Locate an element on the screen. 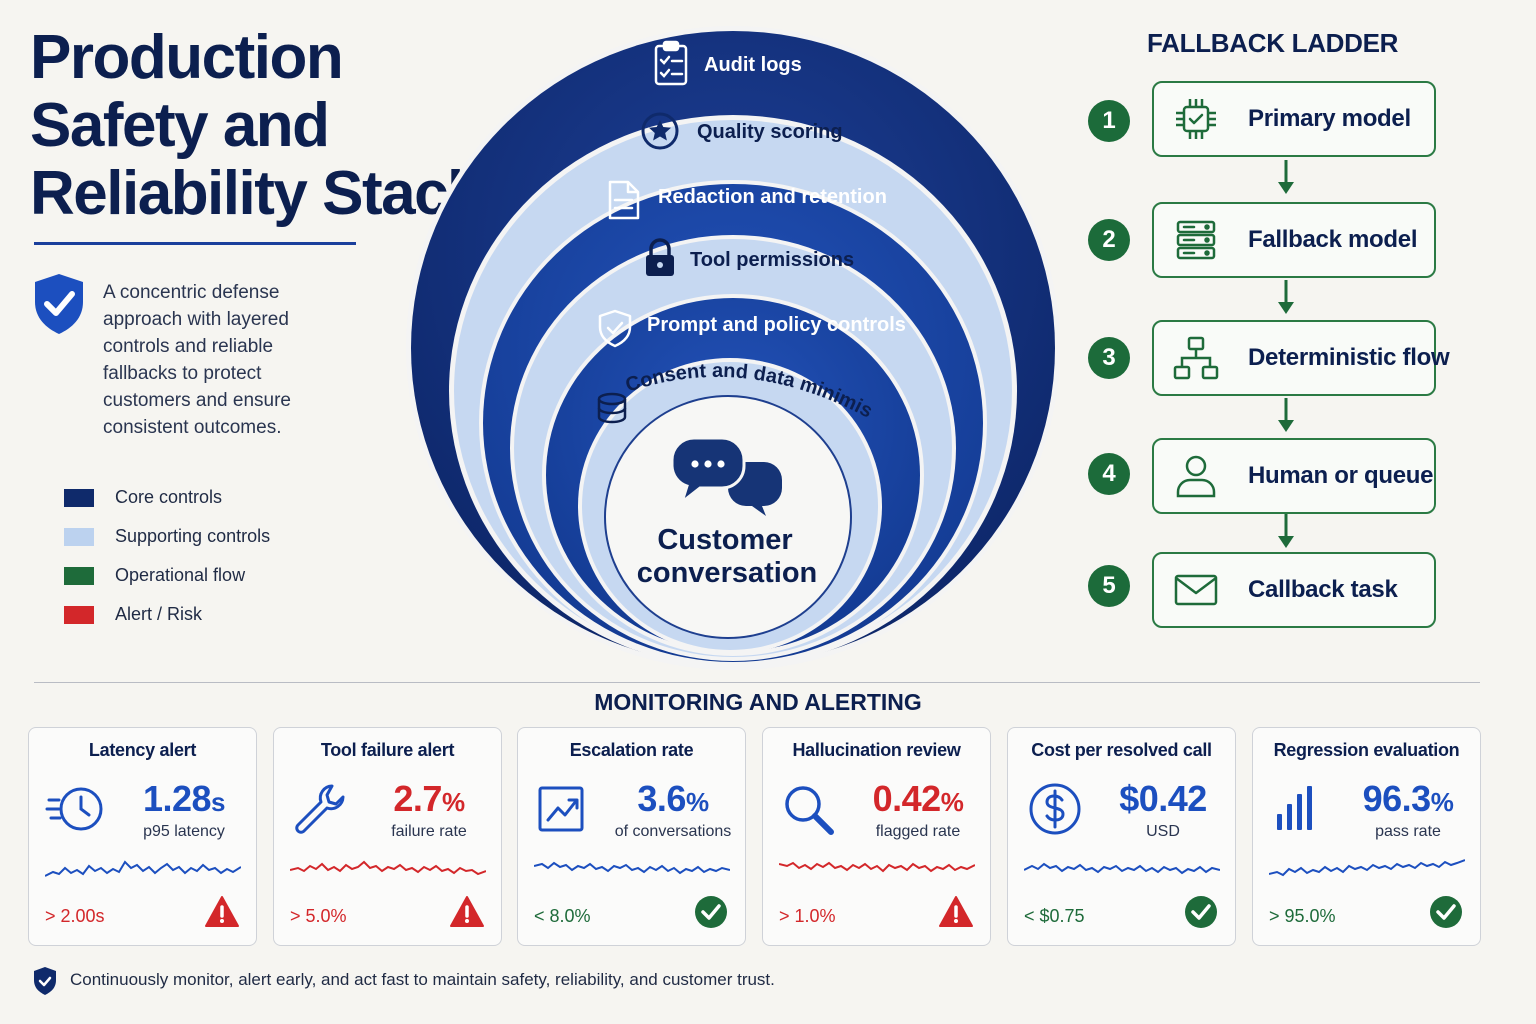 The width and height of the screenshot is (1536, 1024). monitoring-title: MONITORING AND ALERTING is located at coordinates (758, 702).